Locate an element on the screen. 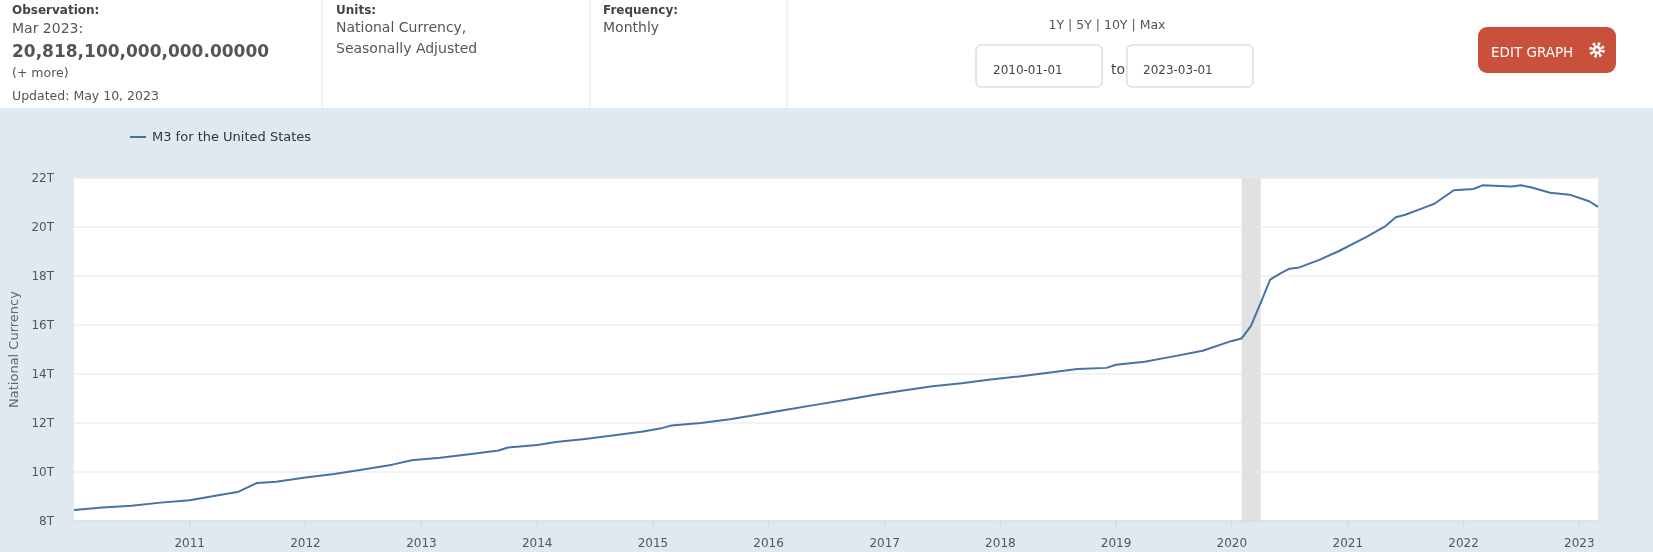  text: Units: is located at coordinates (356, 9).